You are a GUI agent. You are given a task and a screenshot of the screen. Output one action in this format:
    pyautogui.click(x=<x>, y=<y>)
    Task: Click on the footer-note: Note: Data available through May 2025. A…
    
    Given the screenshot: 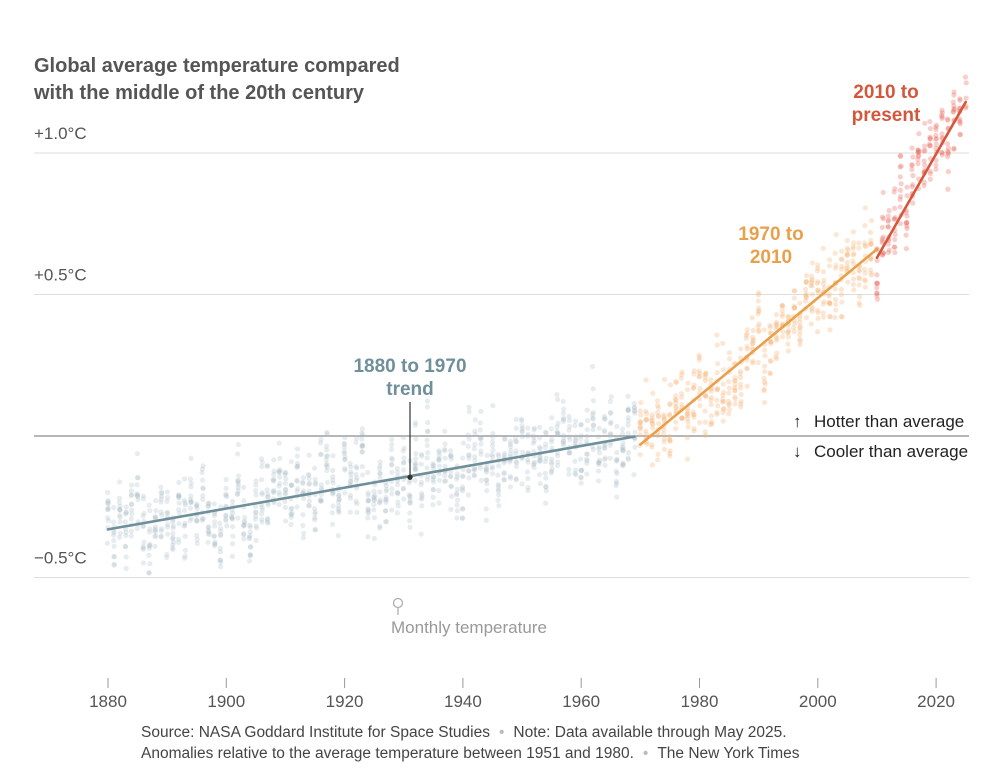 What is the action you would take?
    pyautogui.click(x=464, y=743)
    